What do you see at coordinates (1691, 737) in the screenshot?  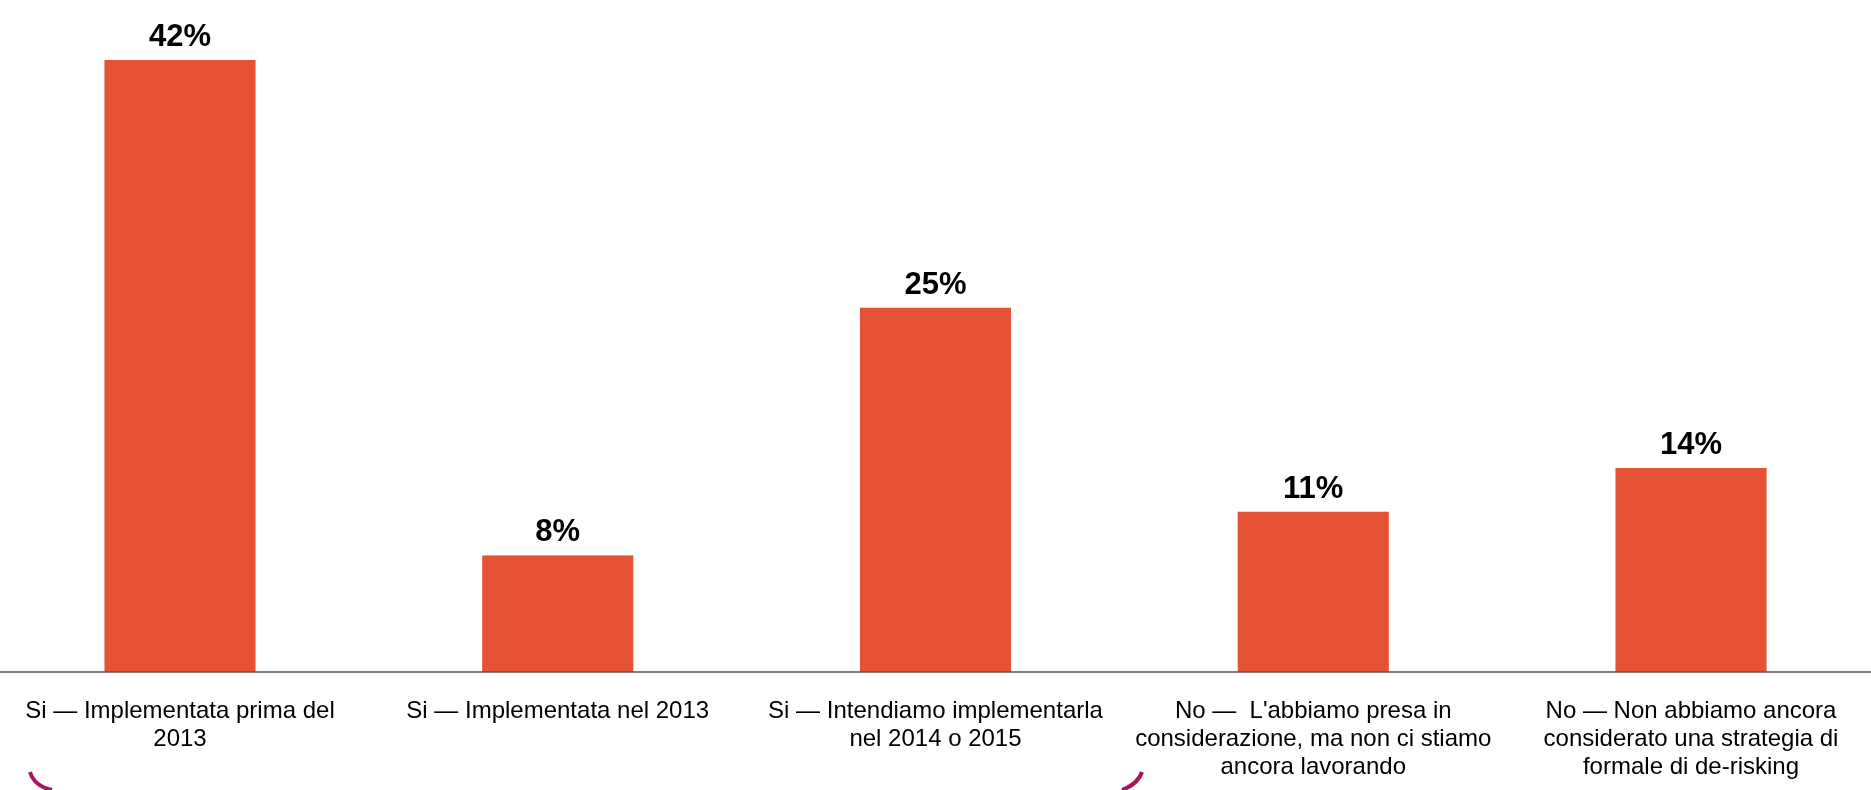 I see `x-tick-label: No — Non abbiamo ancora considerato una strategia di formale di de-risking` at bounding box center [1691, 737].